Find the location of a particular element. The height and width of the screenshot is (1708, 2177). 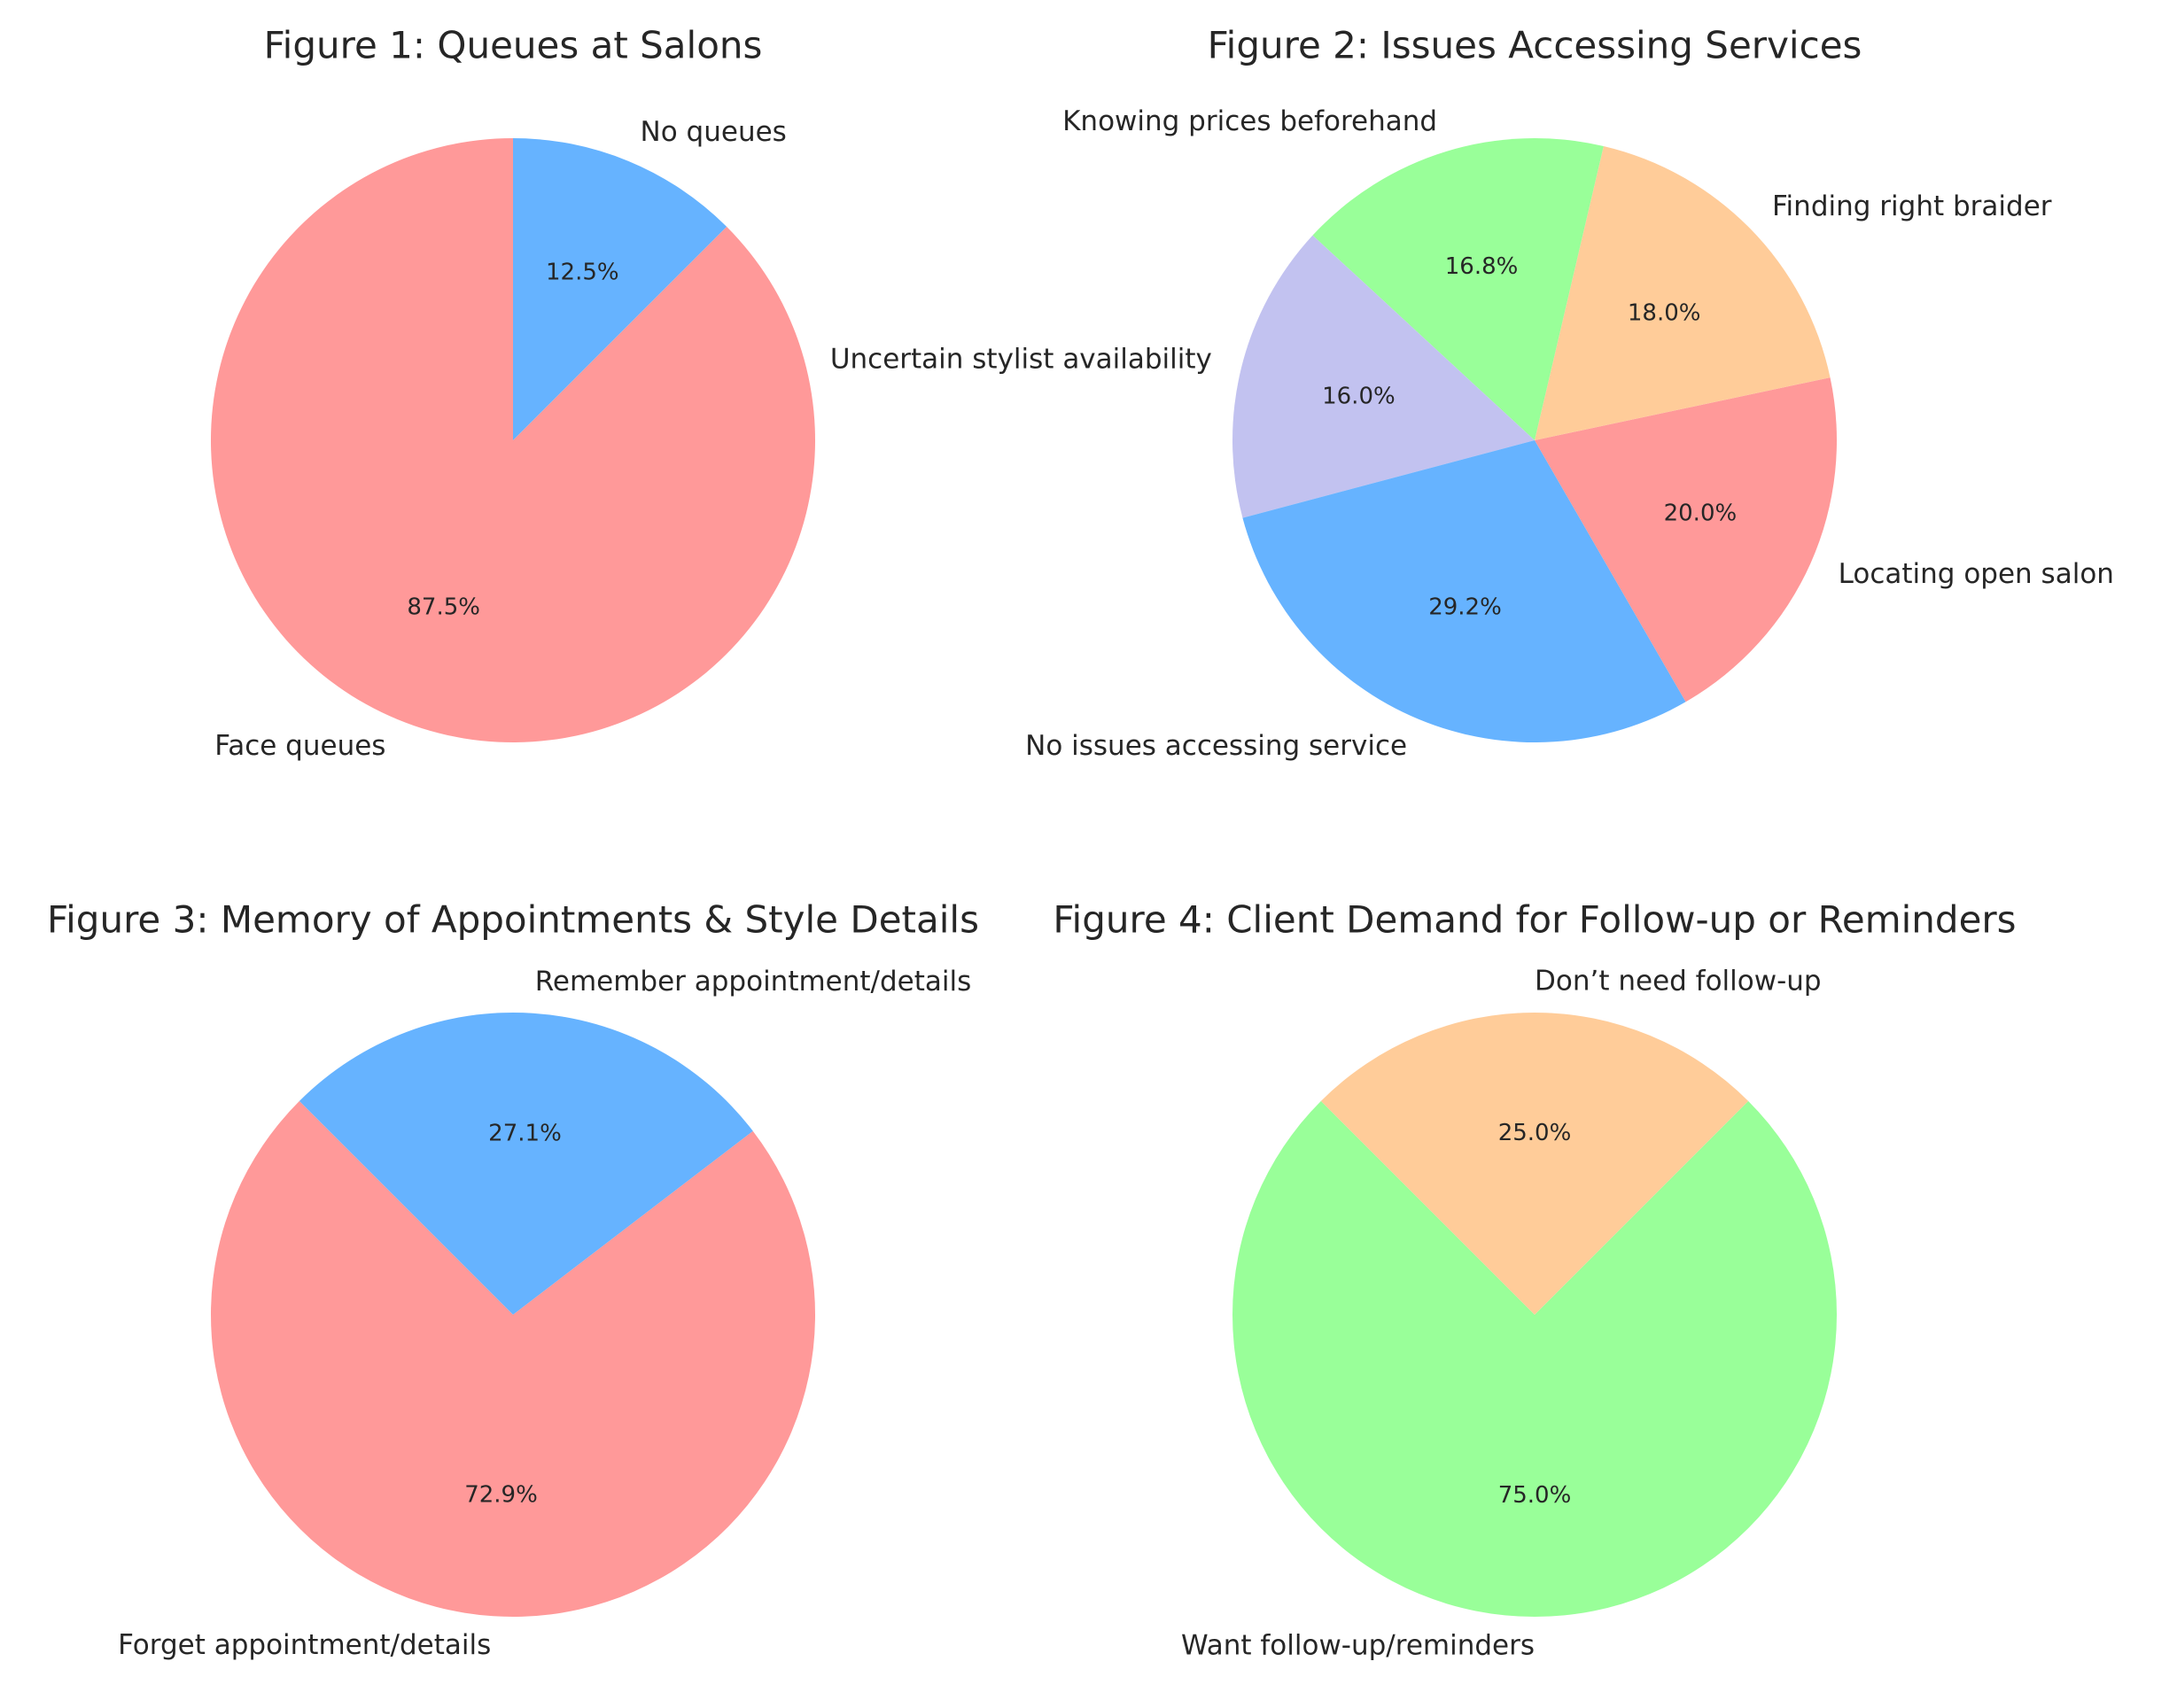

slice-category-label: Knowing prices beforehand is located at coordinates (1249, 121).